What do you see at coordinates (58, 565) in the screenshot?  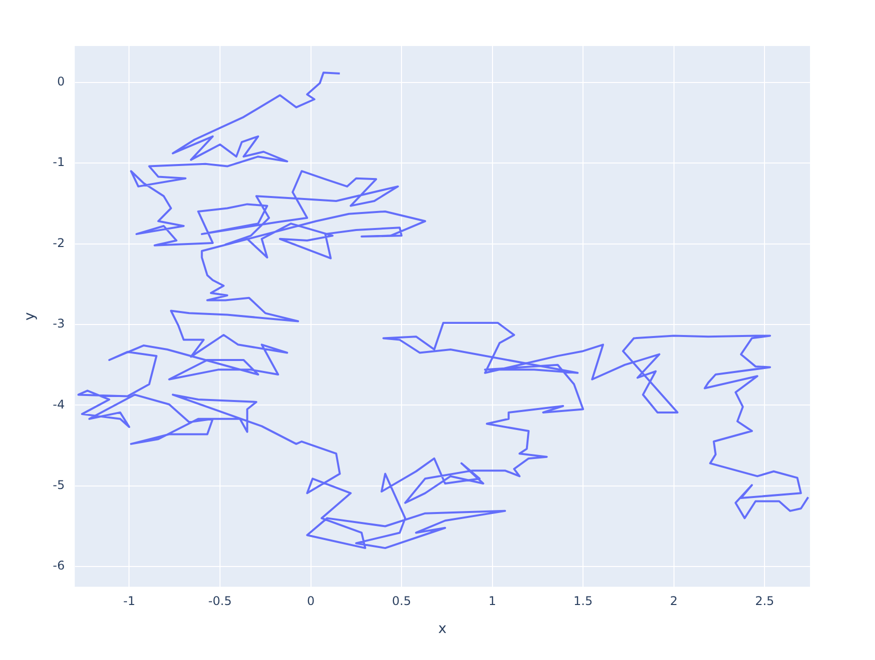 I see `y-tick-label: -6` at bounding box center [58, 565].